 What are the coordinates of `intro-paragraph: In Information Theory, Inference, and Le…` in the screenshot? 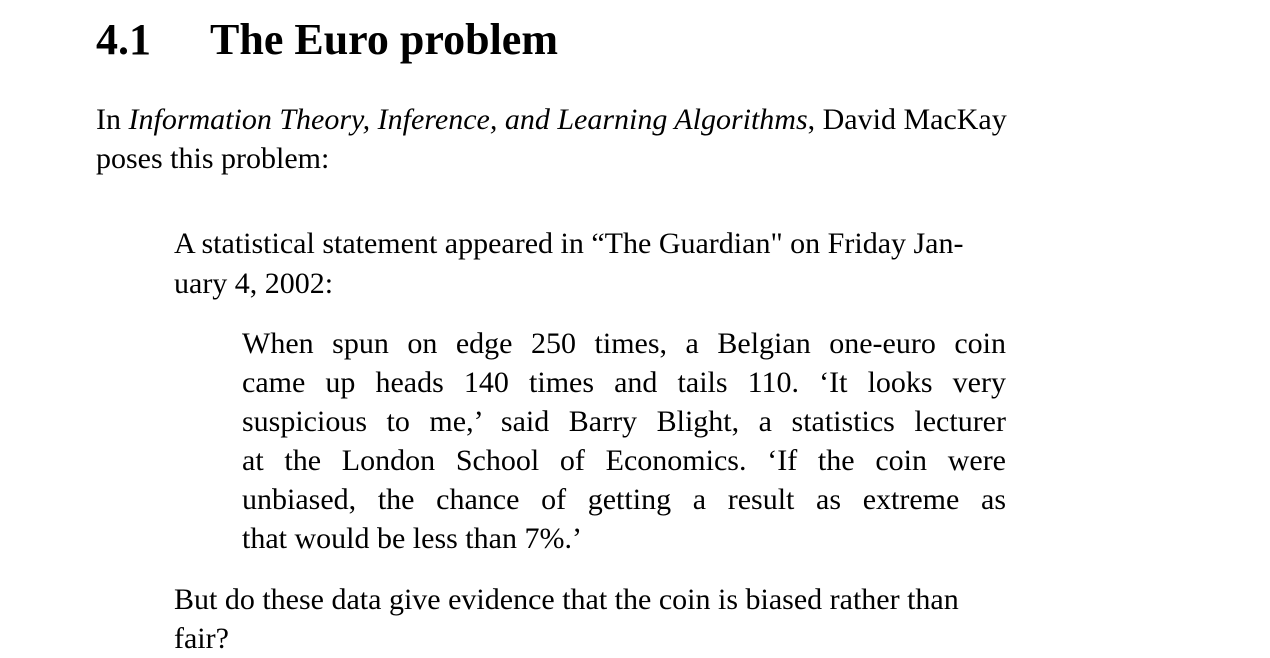 It's located at (631, 139).